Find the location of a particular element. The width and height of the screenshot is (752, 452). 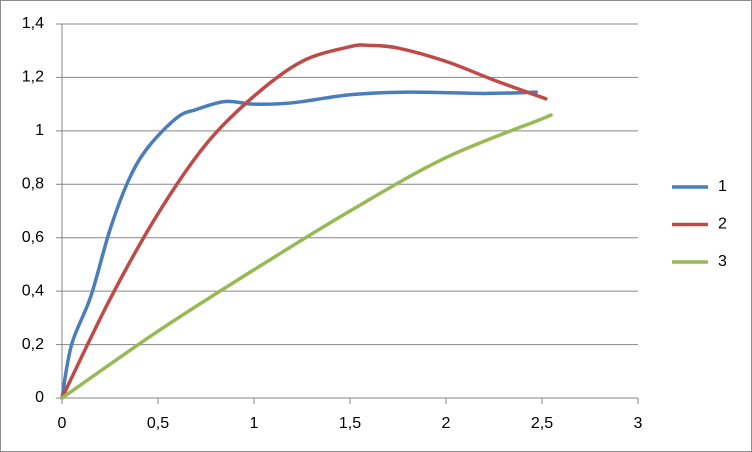

x-tick-label: 2 is located at coordinates (446, 423).